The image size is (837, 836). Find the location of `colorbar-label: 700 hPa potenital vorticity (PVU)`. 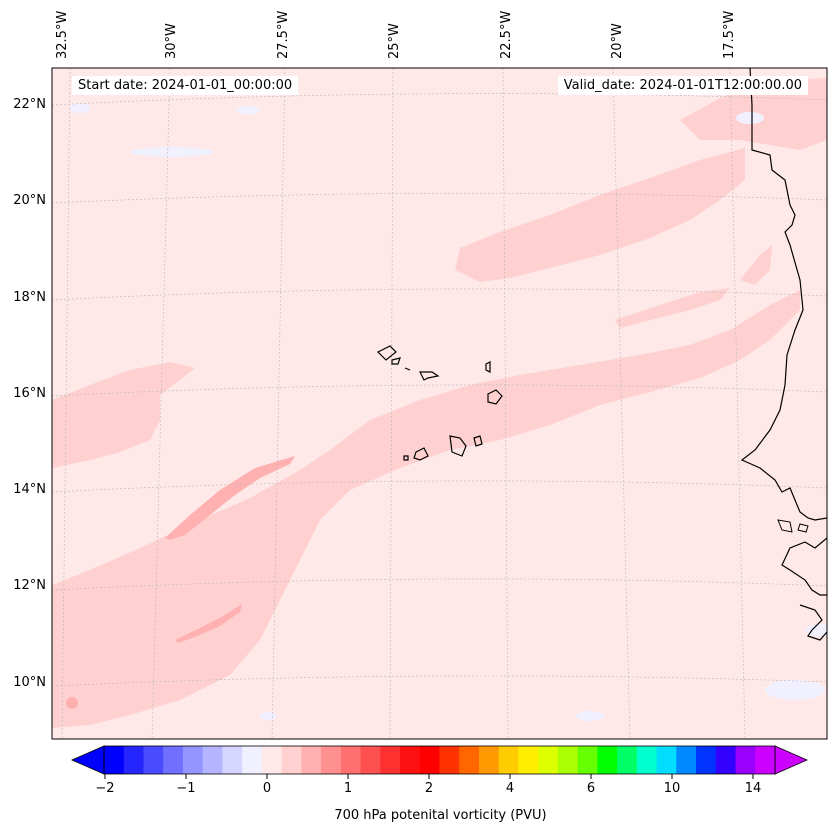

colorbar-label: 700 hPa potenital vorticity (PVU) is located at coordinates (440, 815).